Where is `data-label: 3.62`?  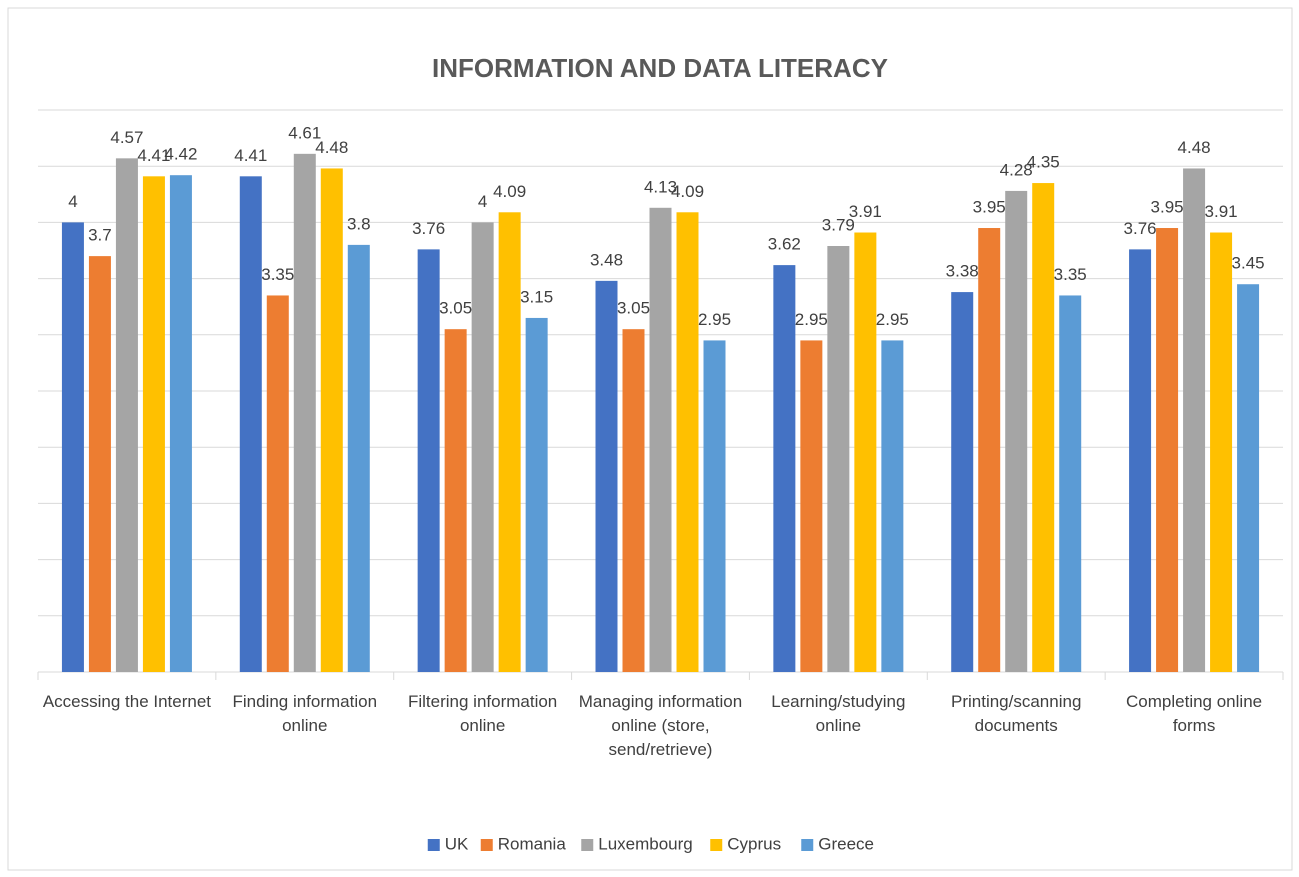 data-label: 3.62 is located at coordinates (784, 244).